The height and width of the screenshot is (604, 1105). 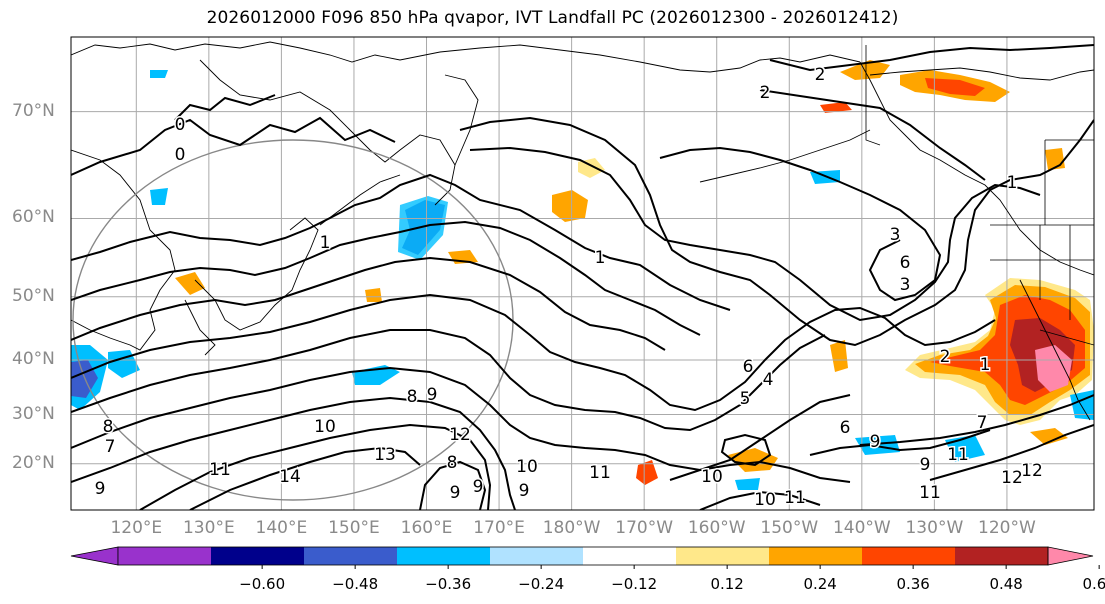 I want to click on colorbar-tick-label: 0.60, so click(x=1093, y=584).